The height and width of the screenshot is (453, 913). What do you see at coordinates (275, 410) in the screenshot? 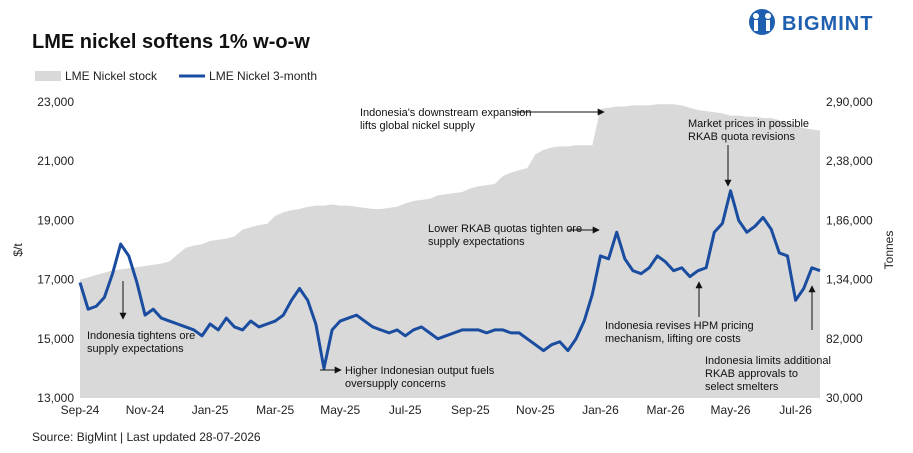
I see `x-tick-label: Mar-25` at bounding box center [275, 410].